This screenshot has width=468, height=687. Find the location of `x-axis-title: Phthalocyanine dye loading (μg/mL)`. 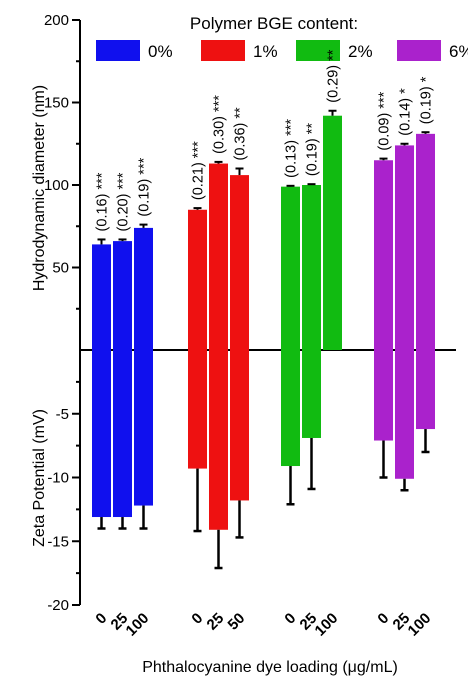

x-axis-title: Phthalocyanine dye loading (μg/mL) is located at coordinates (270, 667).